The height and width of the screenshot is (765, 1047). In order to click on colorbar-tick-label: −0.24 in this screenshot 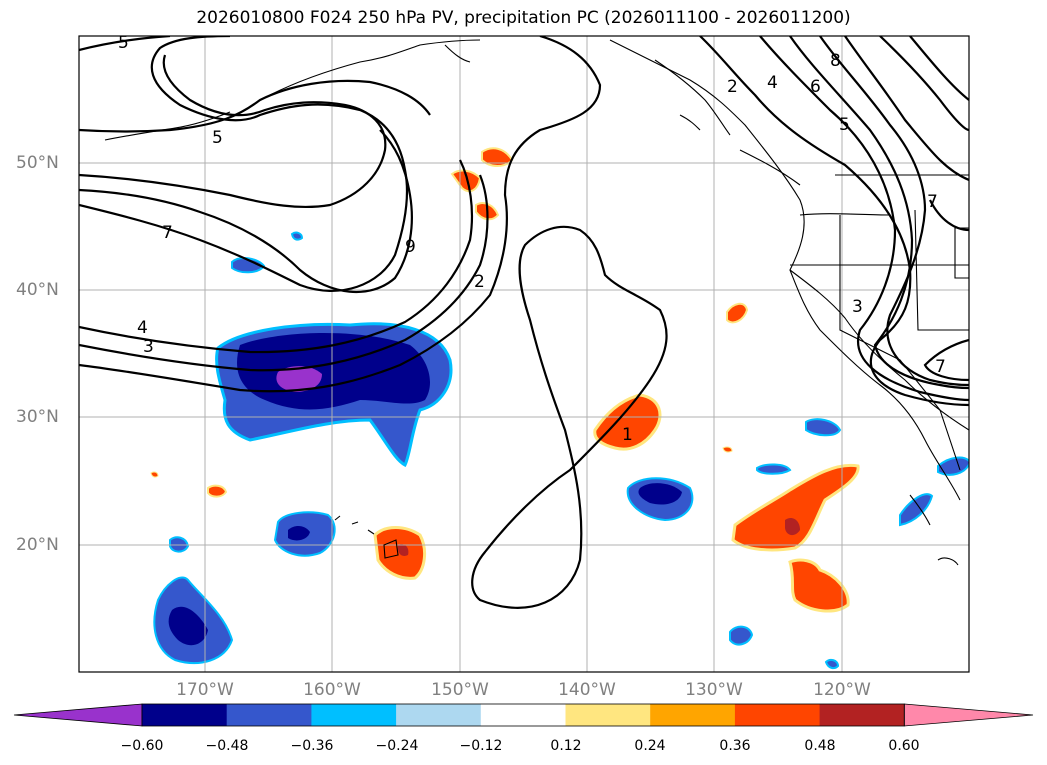, I will do `click(397, 746)`.